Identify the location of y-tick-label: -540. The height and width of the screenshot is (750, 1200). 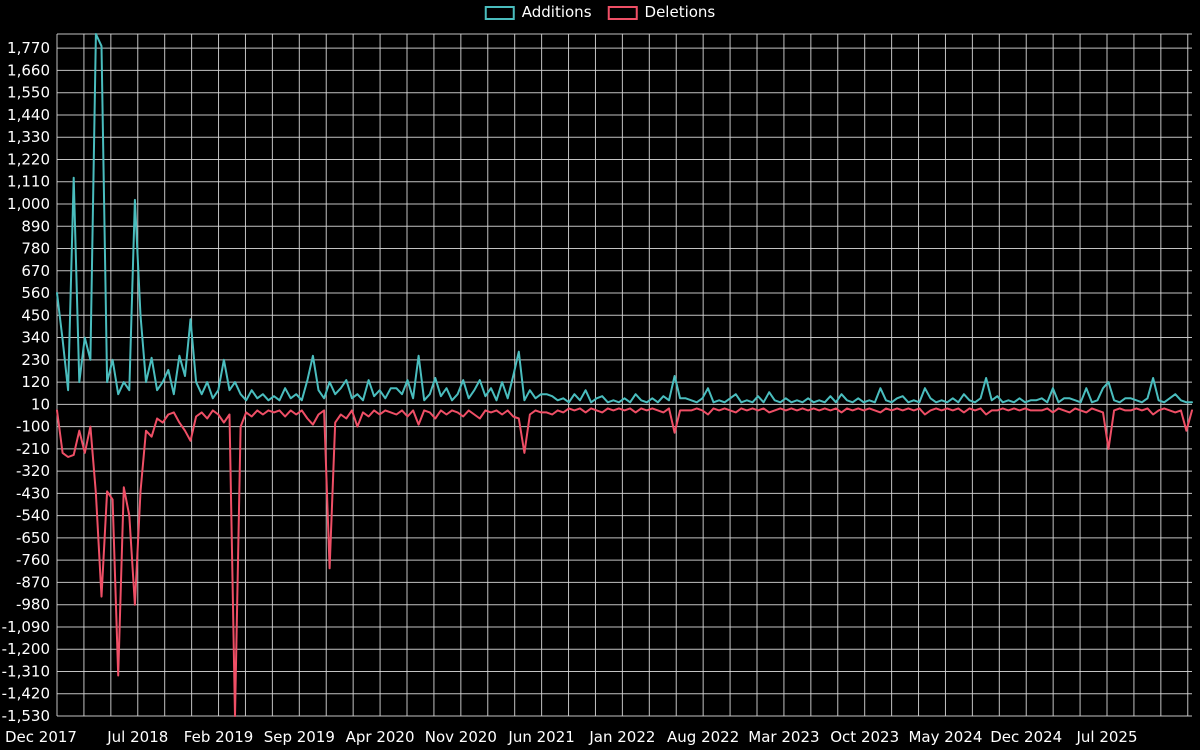
(33, 516).